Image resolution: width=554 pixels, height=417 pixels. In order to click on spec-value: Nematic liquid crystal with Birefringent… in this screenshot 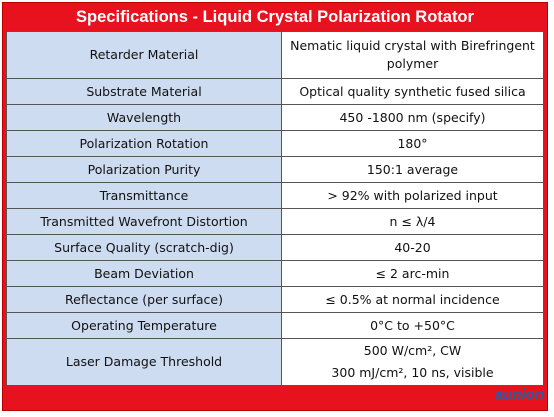, I will do `click(412, 55)`.